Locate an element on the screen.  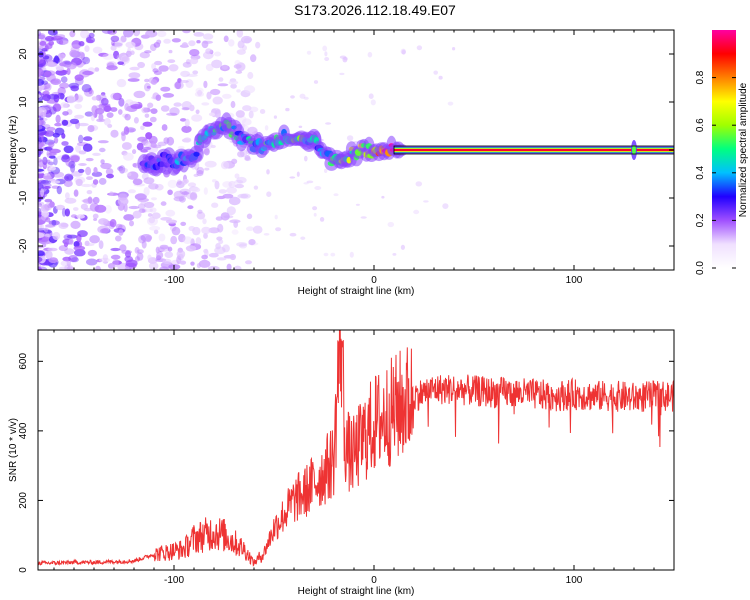
colorbar-ticks: 0.0 0.2 0.4 0.6 0.8 is located at coordinates (715, 172).